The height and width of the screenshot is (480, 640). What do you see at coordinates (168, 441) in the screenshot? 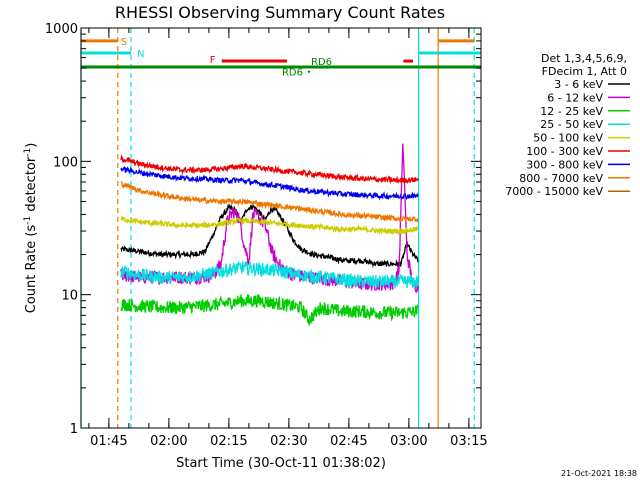
I see `x-tick-label: 02:00` at bounding box center [168, 441].